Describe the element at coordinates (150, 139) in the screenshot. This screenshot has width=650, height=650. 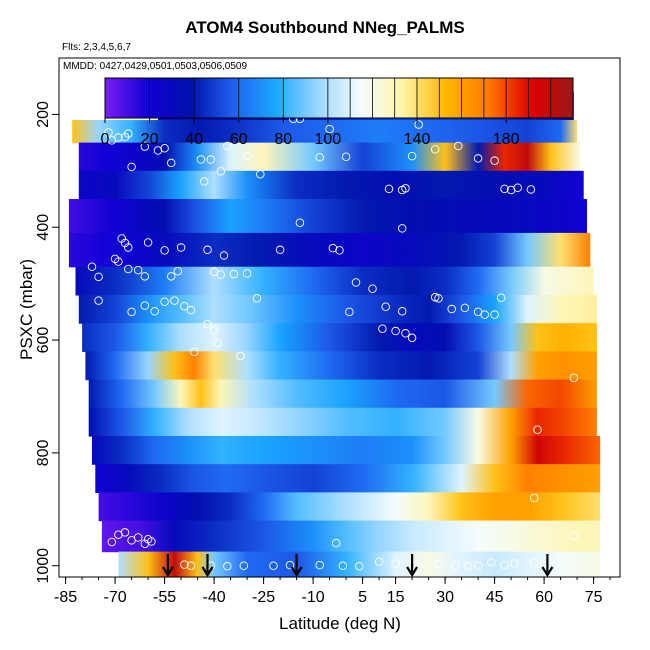
I see `colorbar-tick-label: 20` at that location.